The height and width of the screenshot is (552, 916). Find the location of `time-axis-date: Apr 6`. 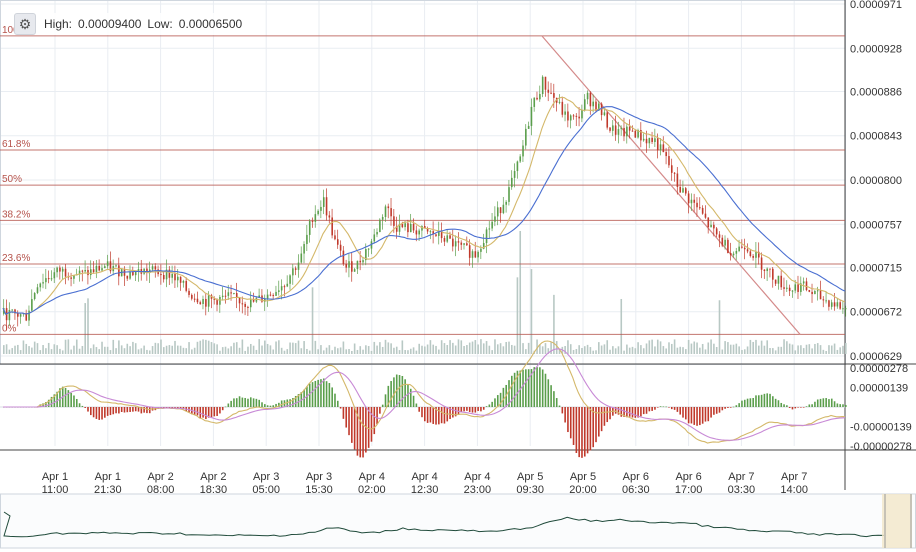

time-axis-date: Apr 6 is located at coordinates (688, 477).